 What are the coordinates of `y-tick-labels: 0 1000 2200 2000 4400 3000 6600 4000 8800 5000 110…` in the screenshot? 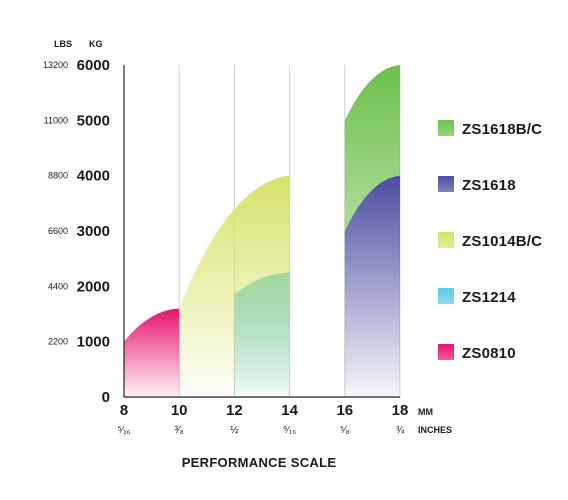 It's located at (76, 231).